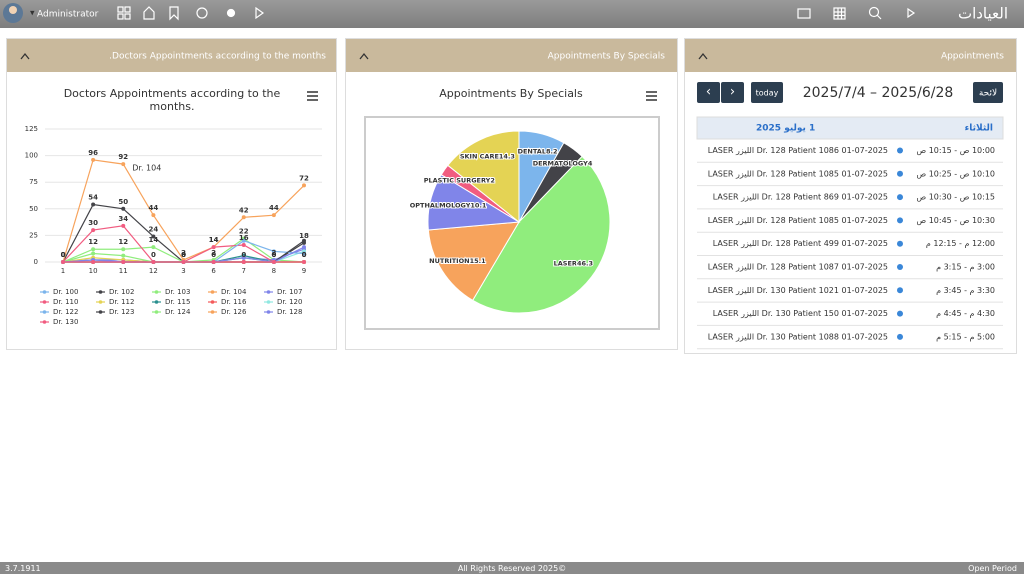 This screenshot has width=1024, height=574. What do you see at coordinates (202, 13) in the screenshot?
I see `icon-settings` at bounding box center [202, 13].